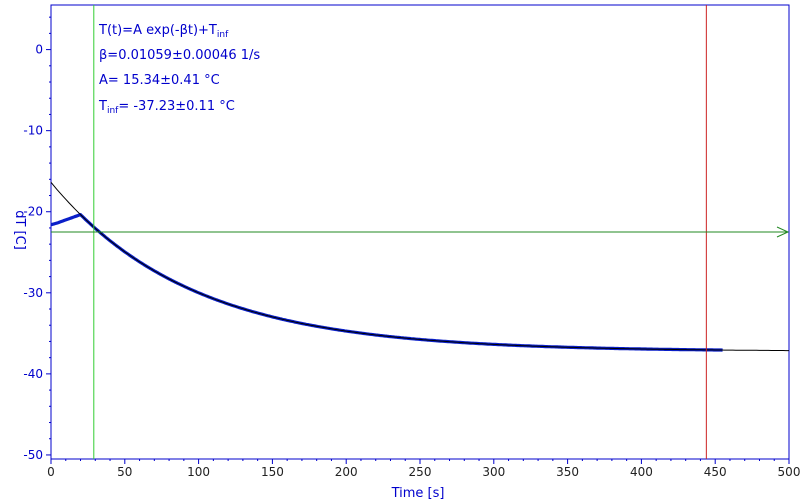 The height and width of the screenshot is (504, 800). Describe the element at coordinates (346, 472) in the screenshot. I see `x-tick-label: 200` at that location.